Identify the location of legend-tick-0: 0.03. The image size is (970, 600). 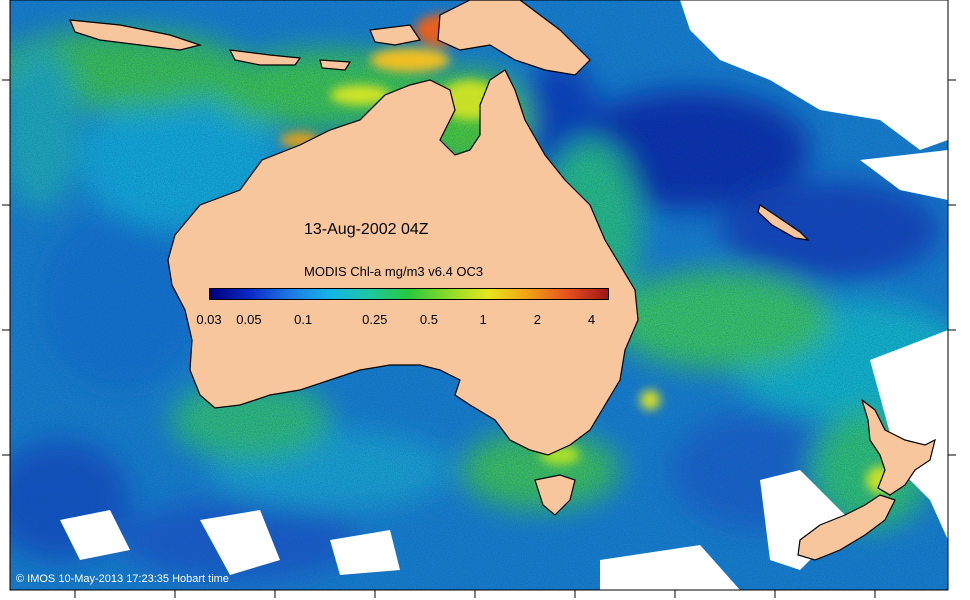
(209, 319).